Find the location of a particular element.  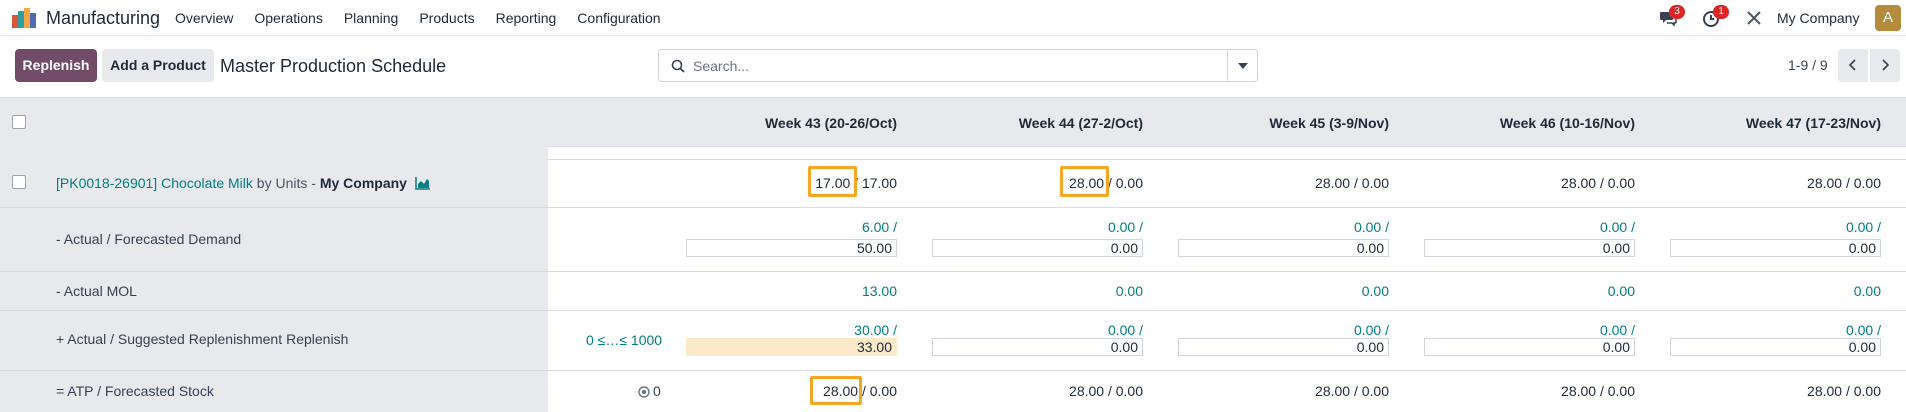

forecast-cell: 17.00 / 17.00 is located at coordinates (797, 183).